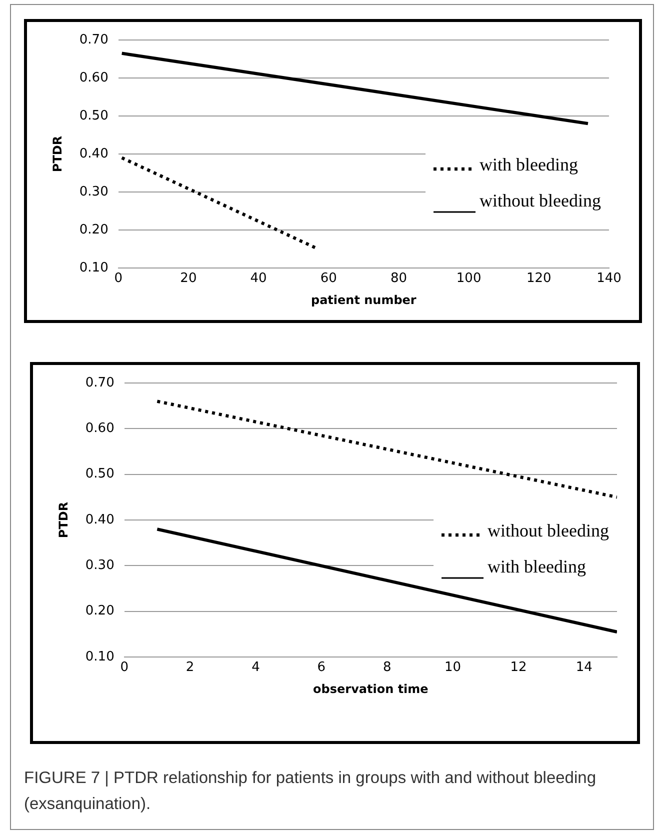 The image size is (666, 835). I want to click on x-tick-label: 8, so click(387, 668).